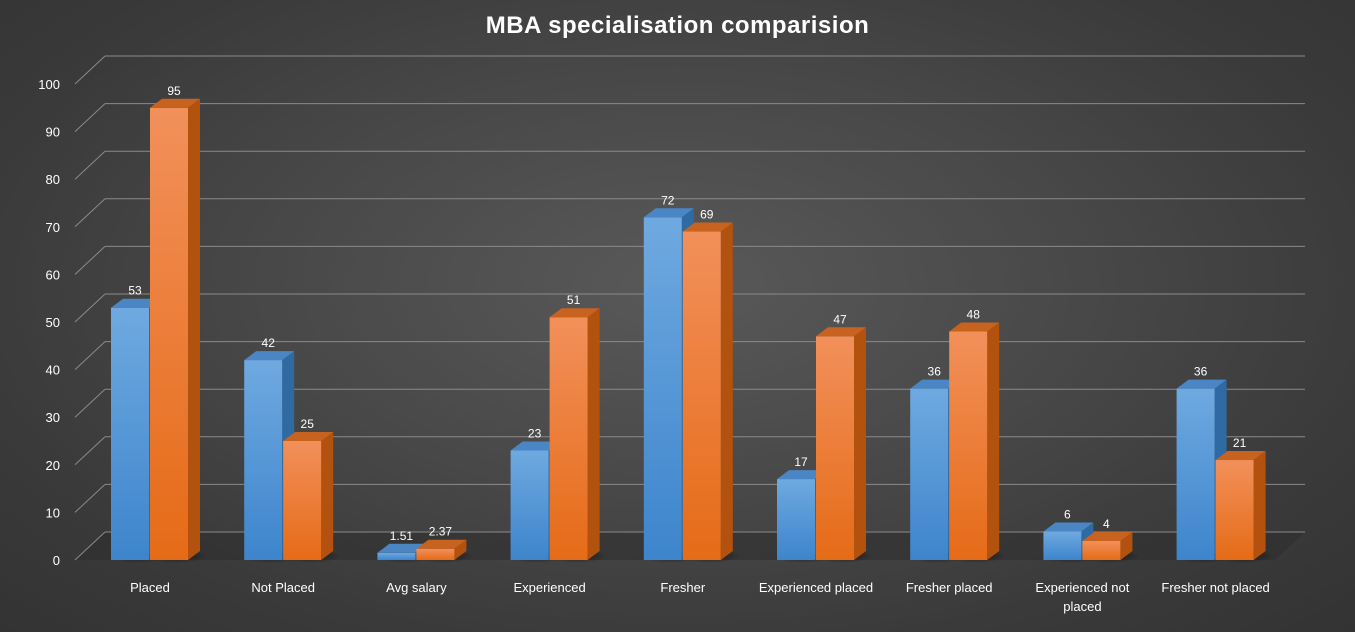 The width and height of the screenshot is (1355, 632). Describe the element at coordinates (816, 587) in the screenshot. I see `x-tick-label: Experienced placed` at that location.